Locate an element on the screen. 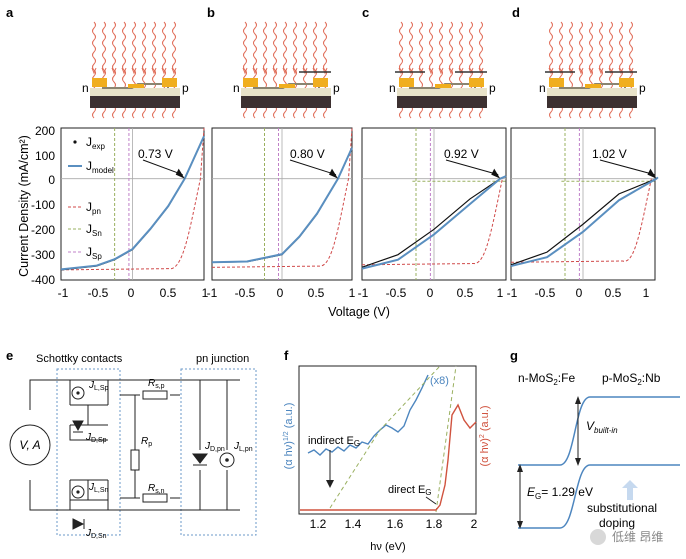 The width and height of the screenshot is (686, 559). valence-band is located at coordinates (599, 431).